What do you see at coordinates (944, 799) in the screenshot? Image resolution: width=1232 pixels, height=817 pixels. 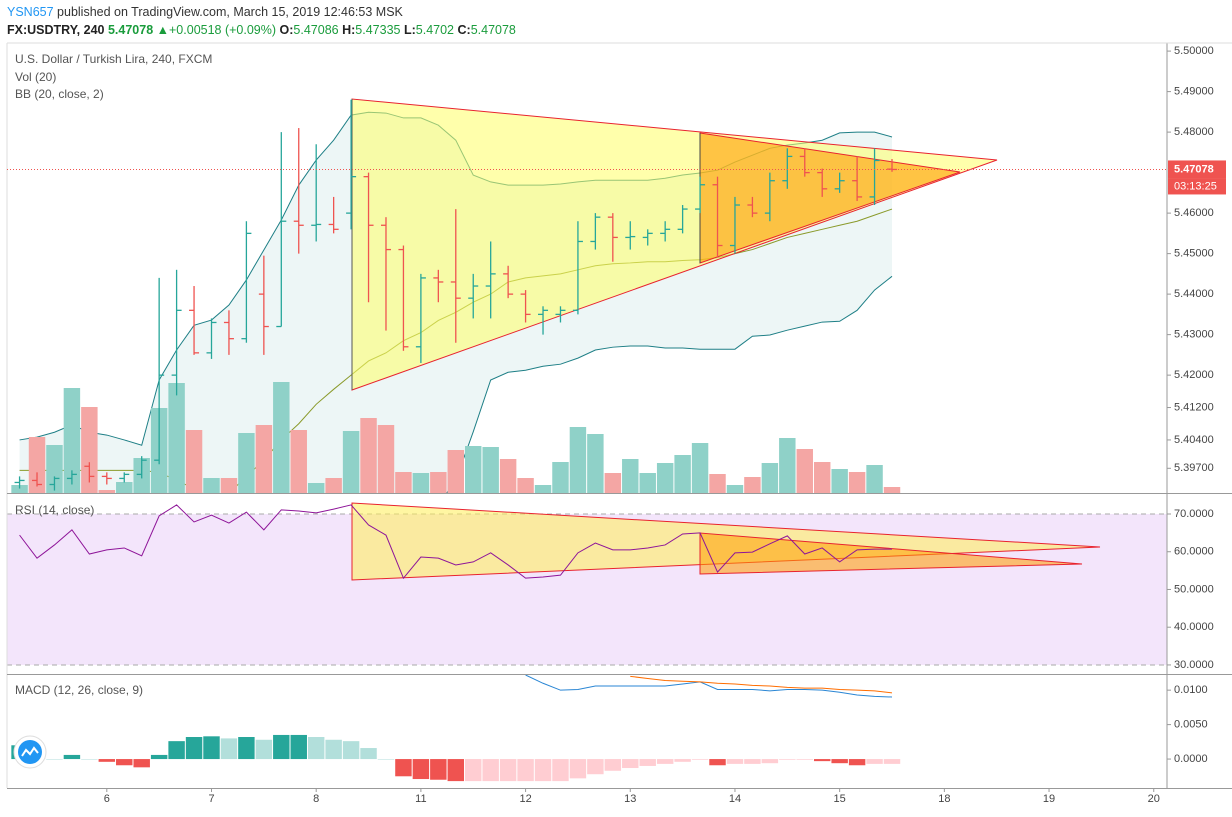 I see `x-tick-label: 18` at bounding box center [944, 799].